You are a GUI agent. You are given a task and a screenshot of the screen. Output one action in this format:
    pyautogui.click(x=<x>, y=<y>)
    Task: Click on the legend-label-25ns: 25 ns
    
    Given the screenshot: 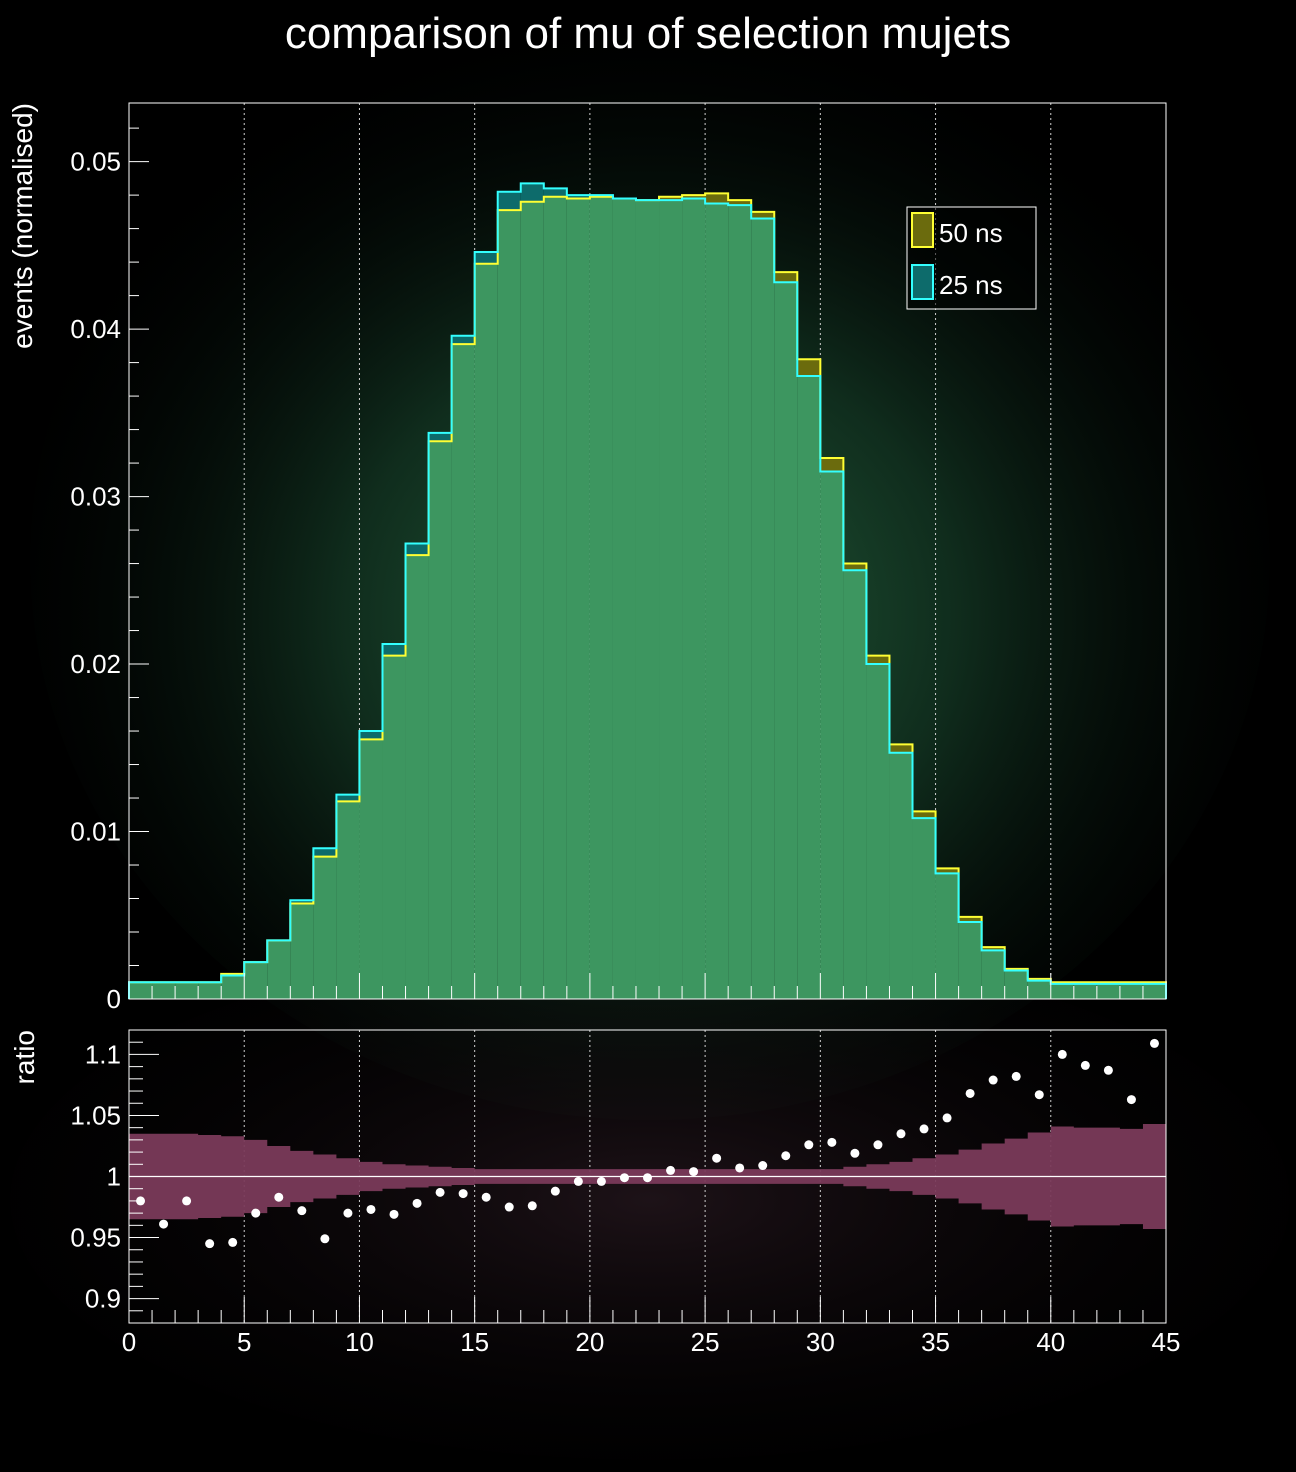 What is the action you would take?
    pyautogui.click(x=971, y=285)
    